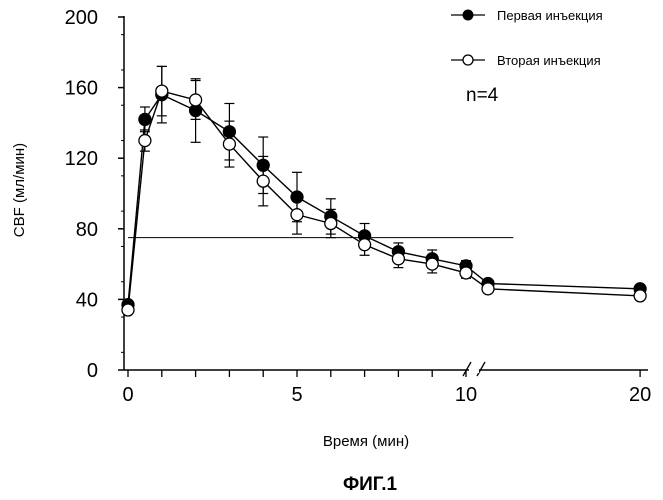 The height and width of the screenshot is (500, 663). What do you see at coordinates (386, 388) in the screenshot?
I see `x-ticks: 0 5 10 20` at bounding box center [386, 388].